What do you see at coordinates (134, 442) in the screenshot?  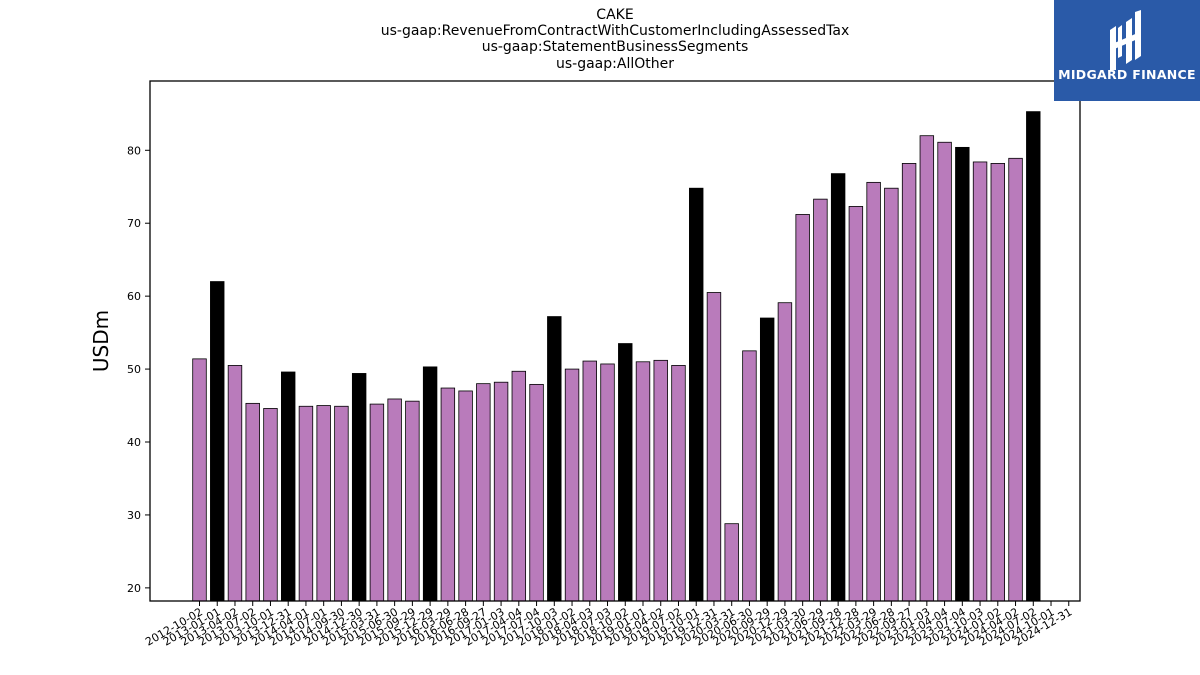 I see `y-tick-label-40: 40` at bounding box center [134, 442].